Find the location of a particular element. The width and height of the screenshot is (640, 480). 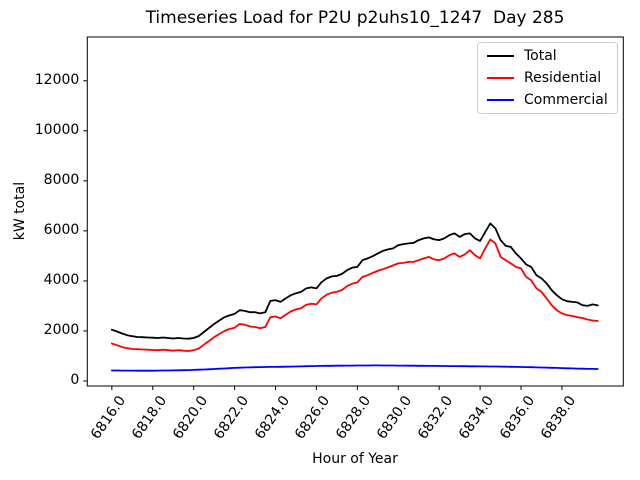

y-tick-label: 4000 is located at coordinates (61, 279).